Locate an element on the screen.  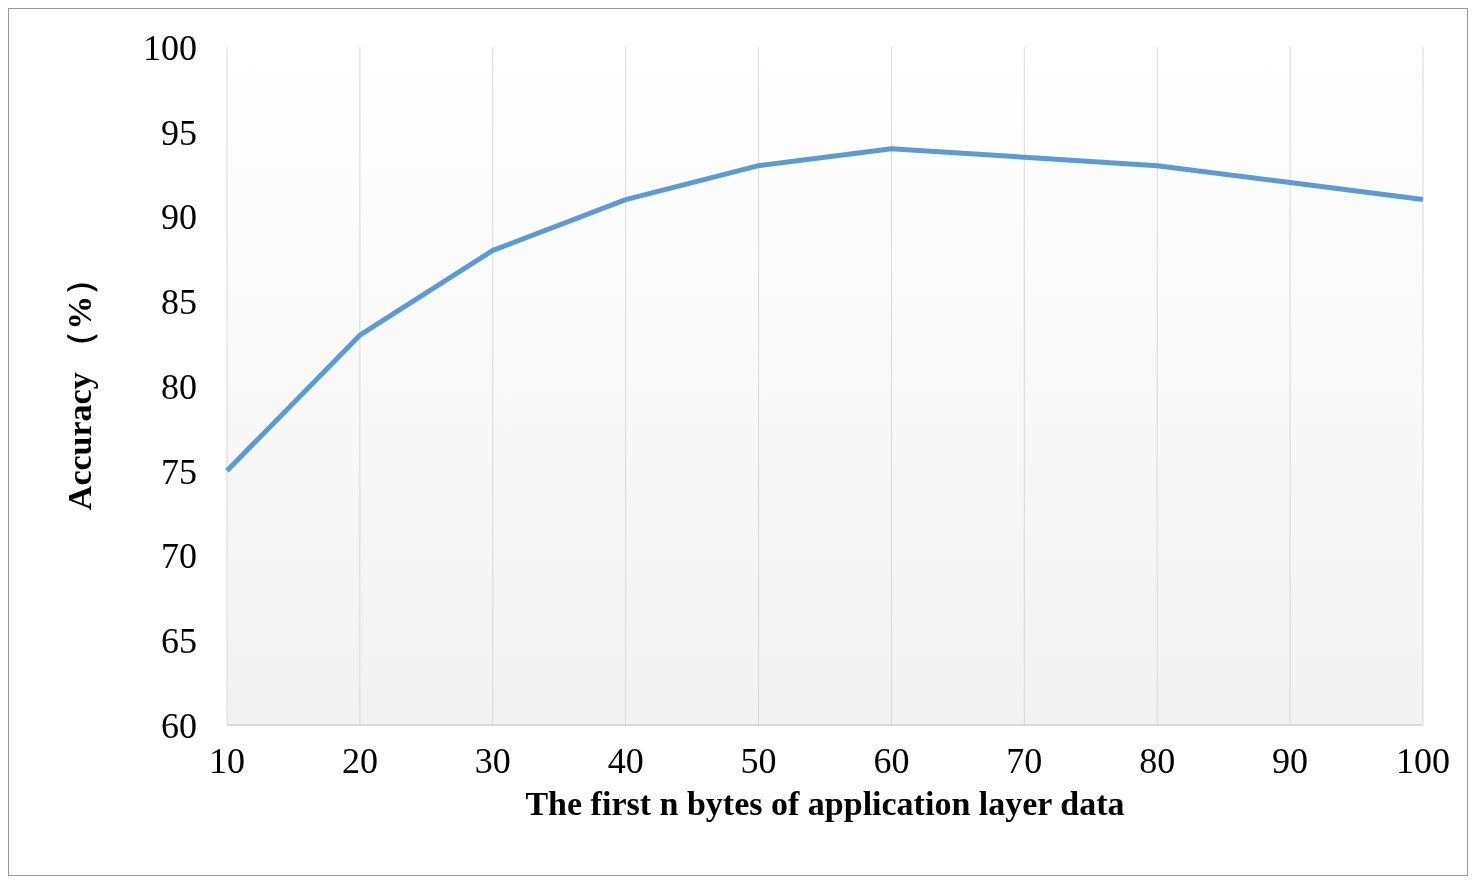
x-tick-label: 10 is located at coordinates (227, 760).